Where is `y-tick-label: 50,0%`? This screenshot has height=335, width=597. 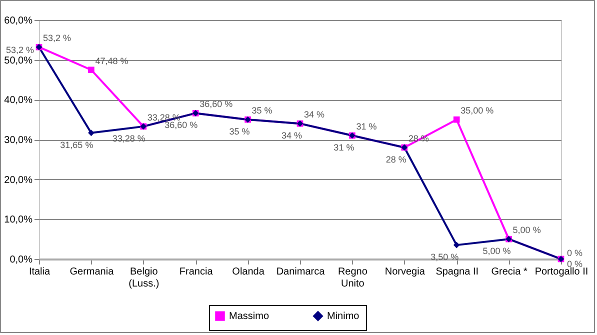
y-tick-label: 50,0% is located at coordinates (18, 60).